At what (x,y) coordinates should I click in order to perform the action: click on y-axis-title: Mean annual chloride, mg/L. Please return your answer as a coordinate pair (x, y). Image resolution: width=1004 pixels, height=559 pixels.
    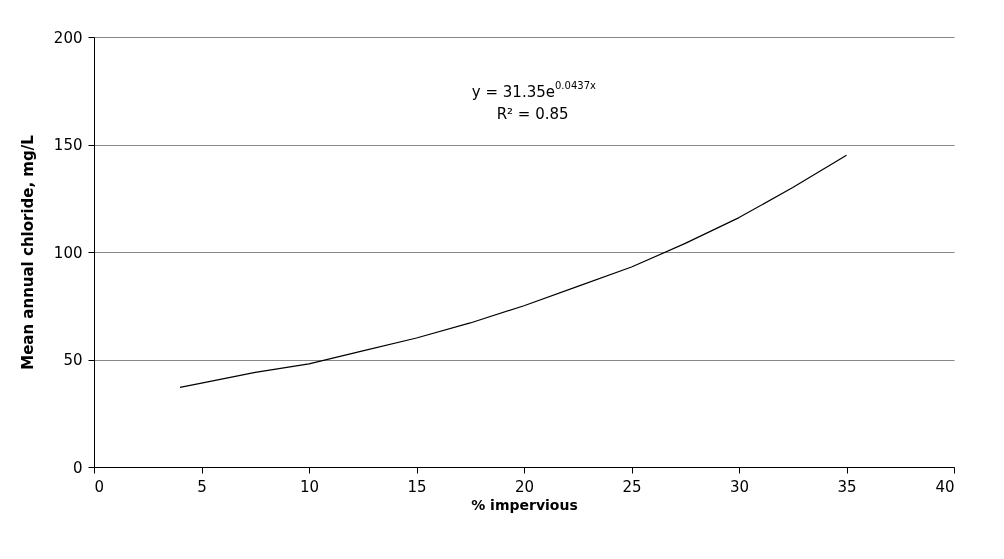
    Looking at the image, I should click on (27, 252).